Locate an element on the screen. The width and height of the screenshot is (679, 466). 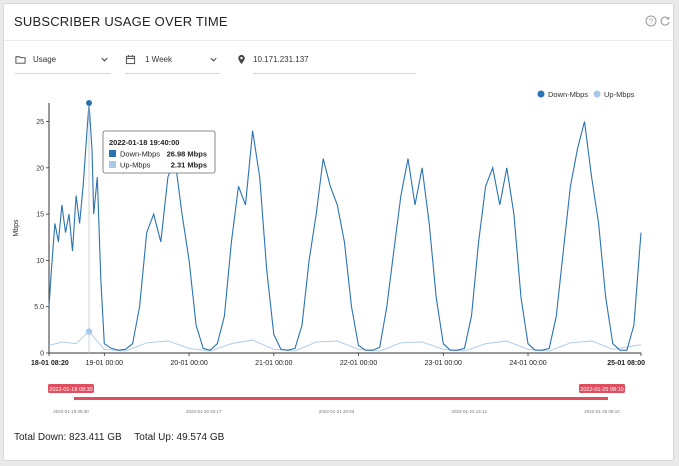
hover-down-point is located at coordinates (89, 103).